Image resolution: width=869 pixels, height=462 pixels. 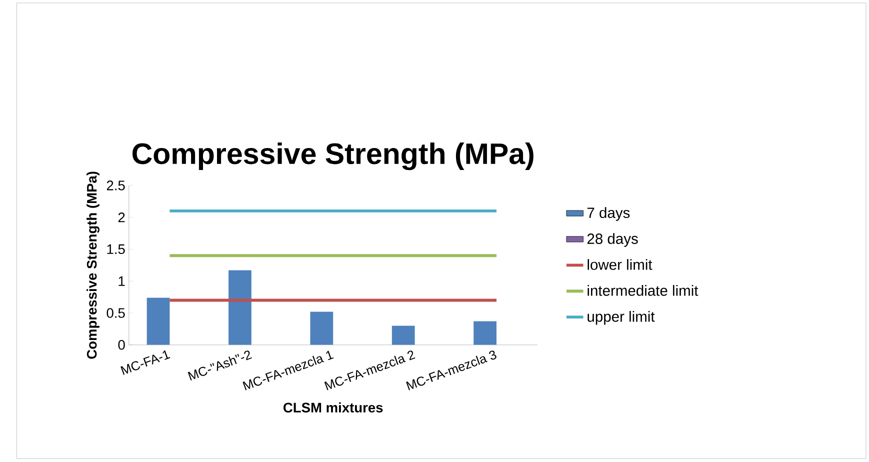 What do you see at coordinates (608, 214) in the screenshot?
I see `legend-label: 7 days` at bounding box center [608, 214].